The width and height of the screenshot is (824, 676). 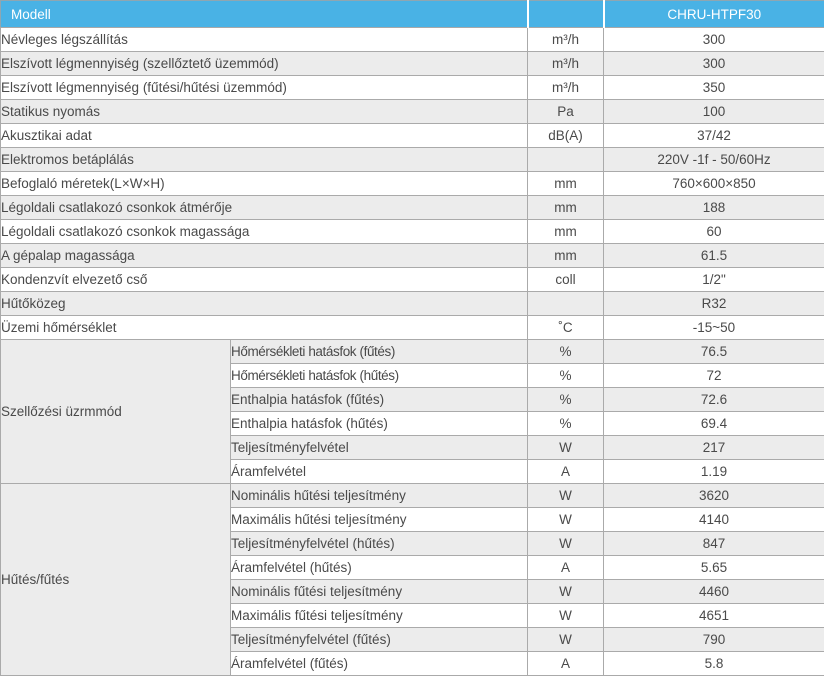 I want to click on value-cell: 760×600×850, so click(x=714, y=184).